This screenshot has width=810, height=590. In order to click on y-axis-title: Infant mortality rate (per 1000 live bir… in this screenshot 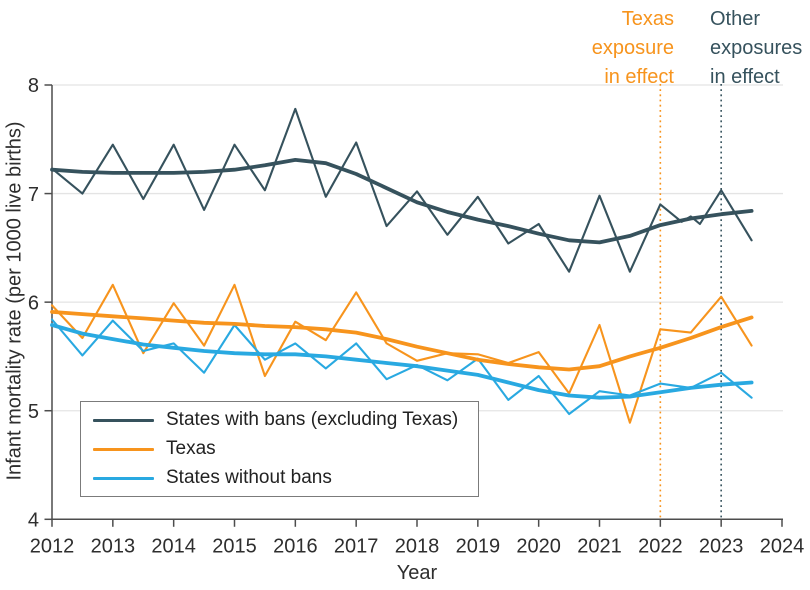, I will do `click(14, 301)`.